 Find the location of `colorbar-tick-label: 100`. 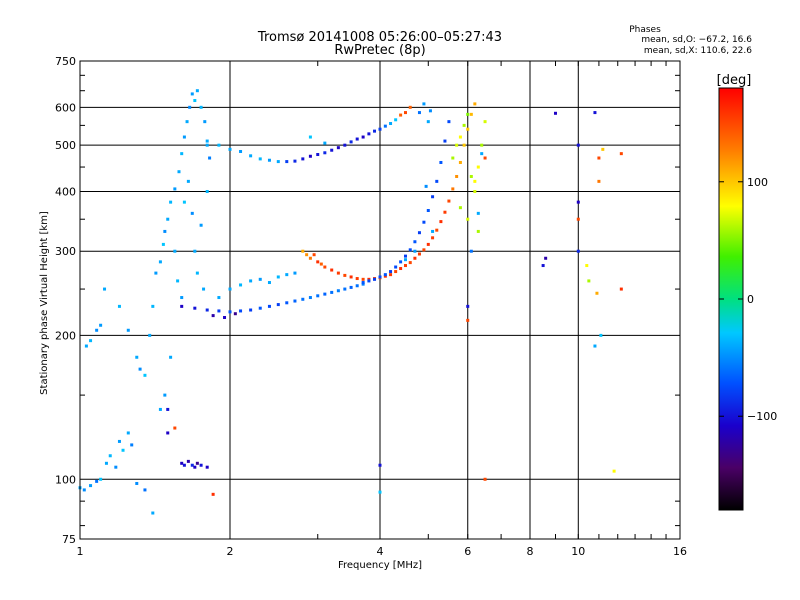

colorbar-tick-label: 100 is located at coordinates (757, 182).